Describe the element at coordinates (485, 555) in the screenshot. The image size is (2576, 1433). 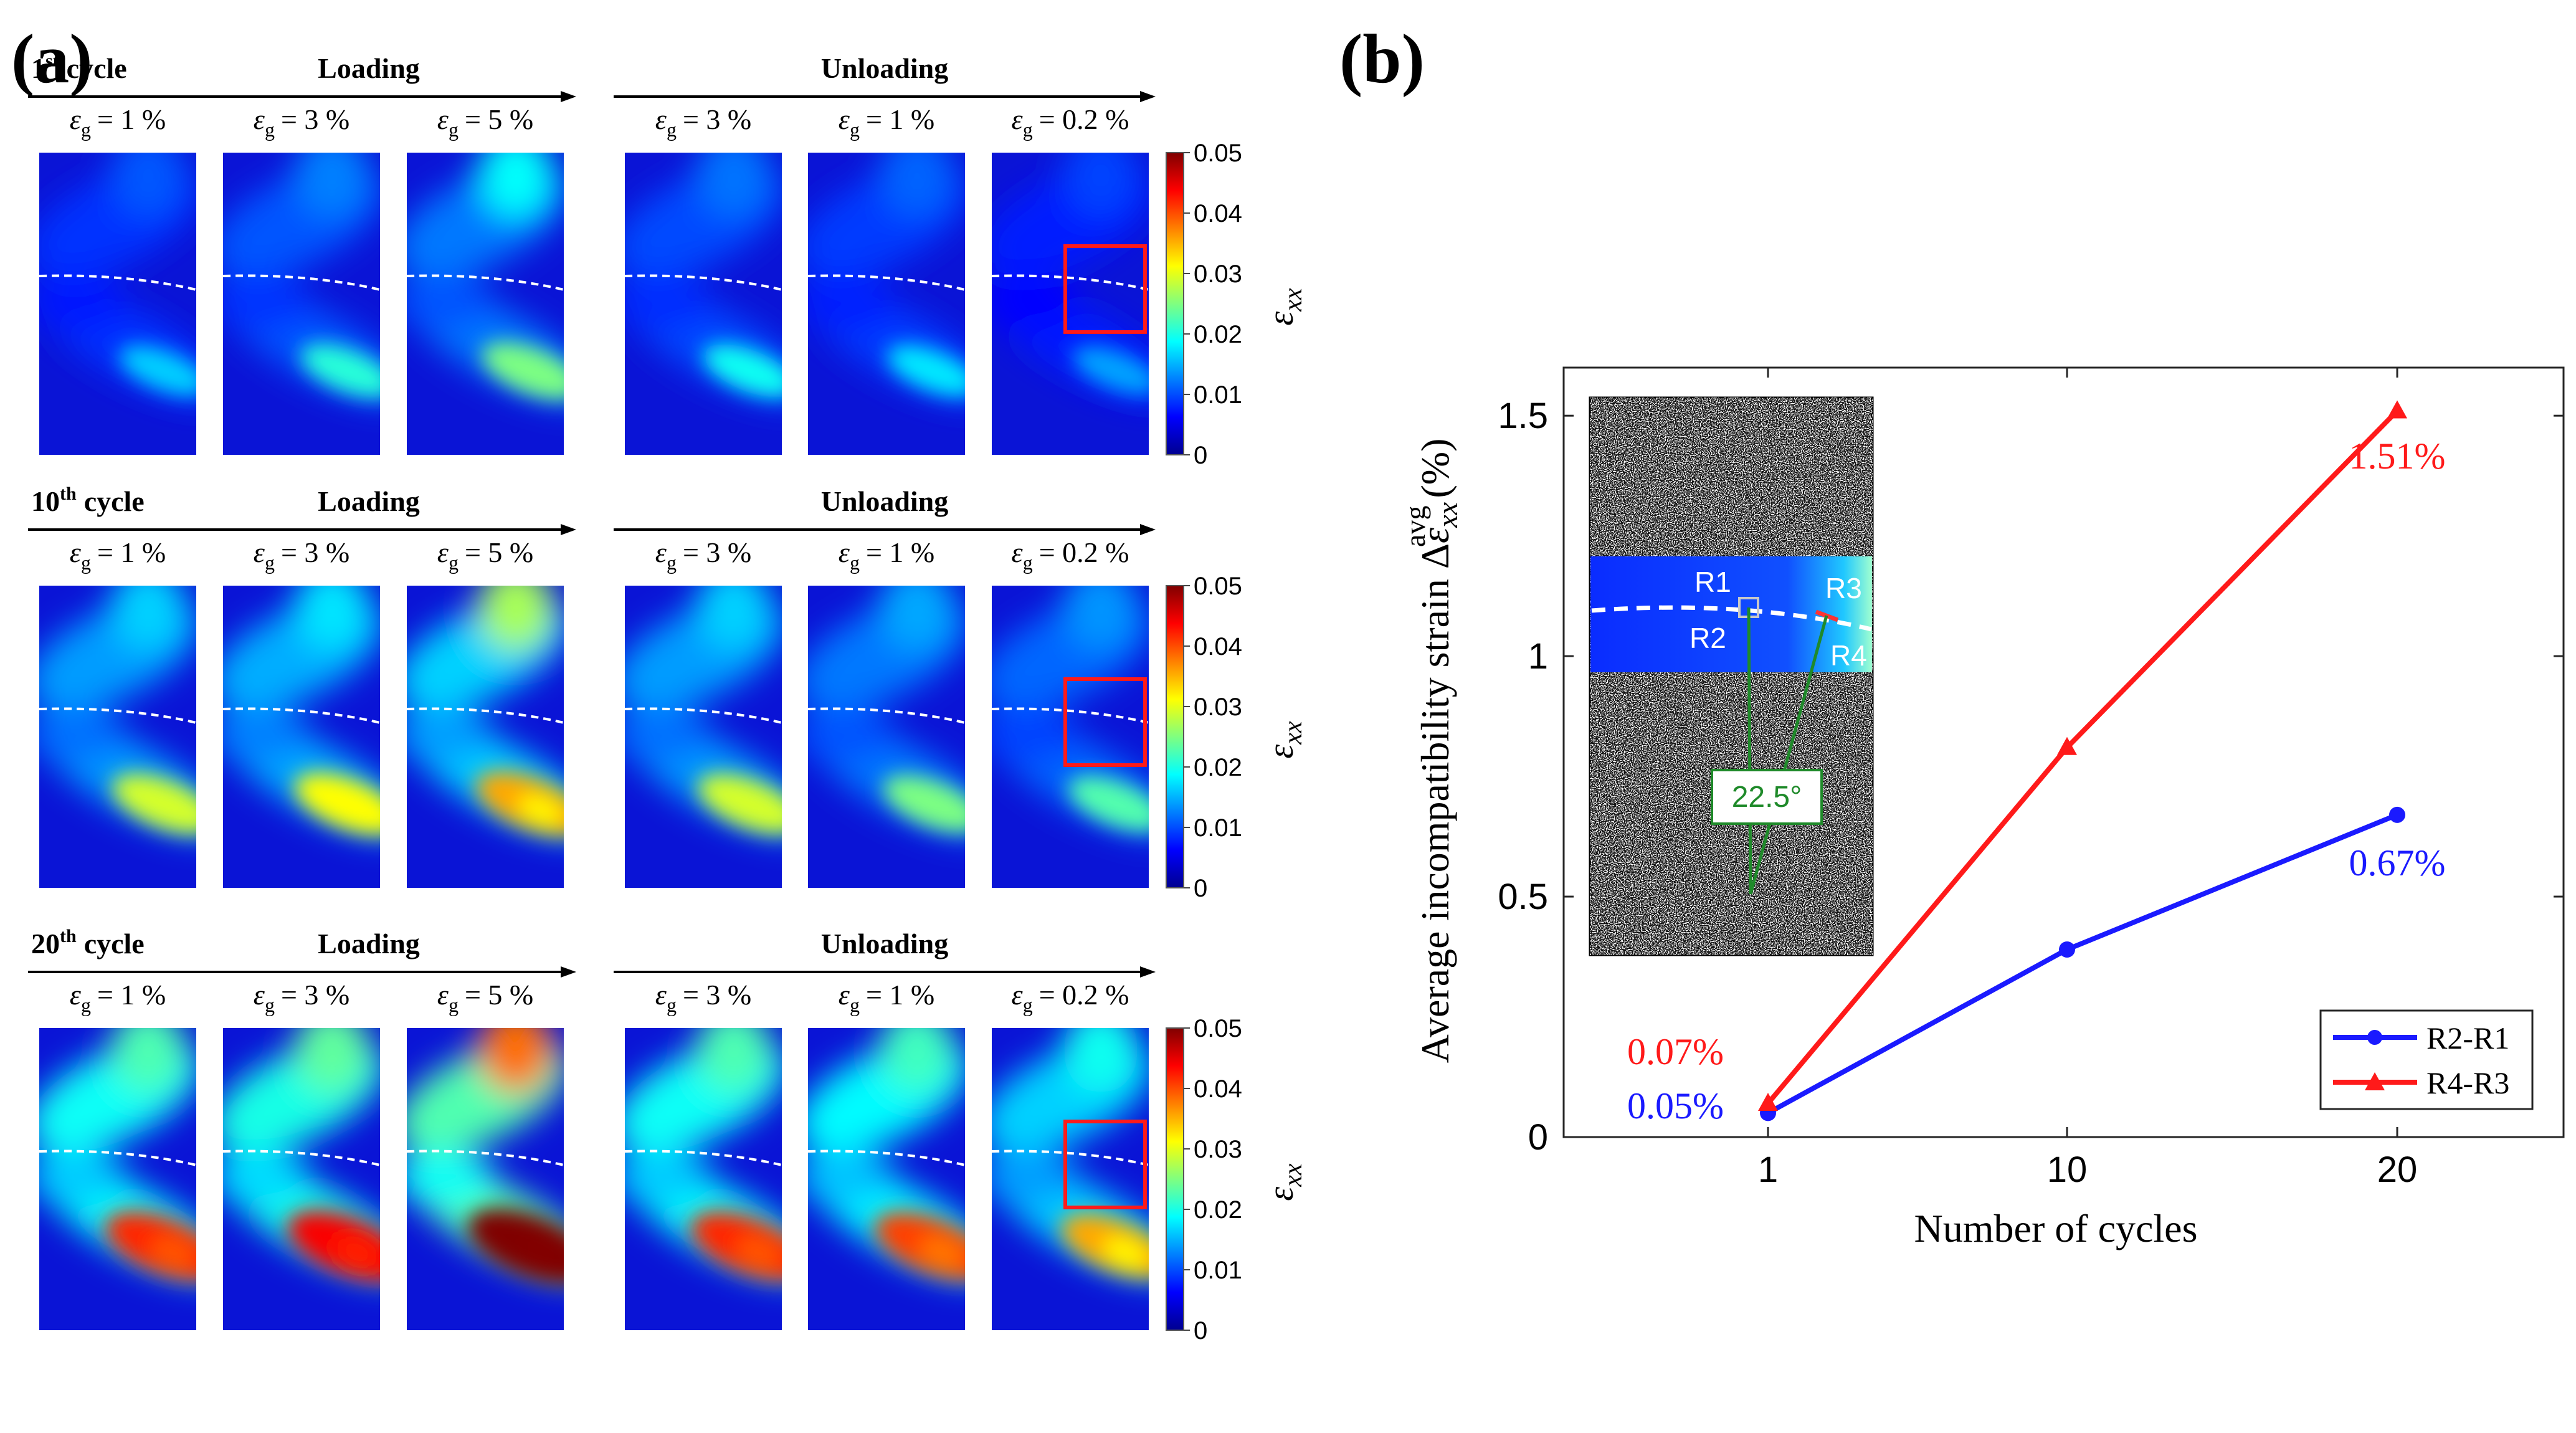
I see `strain-level-label: εg = 5 %` at that location.